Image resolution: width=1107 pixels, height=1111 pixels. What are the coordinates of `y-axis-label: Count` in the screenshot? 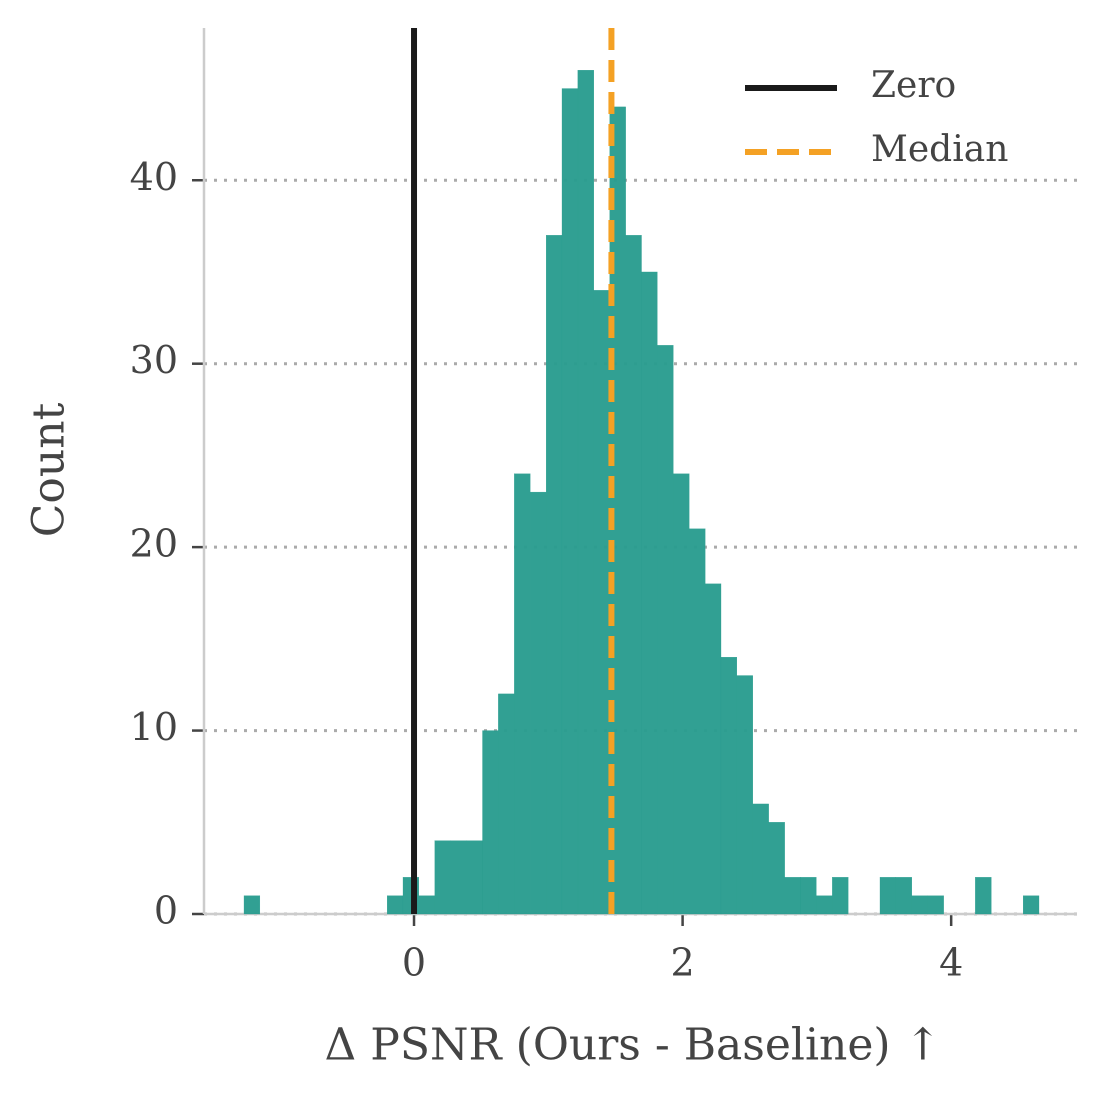 It's located at (49, 469).